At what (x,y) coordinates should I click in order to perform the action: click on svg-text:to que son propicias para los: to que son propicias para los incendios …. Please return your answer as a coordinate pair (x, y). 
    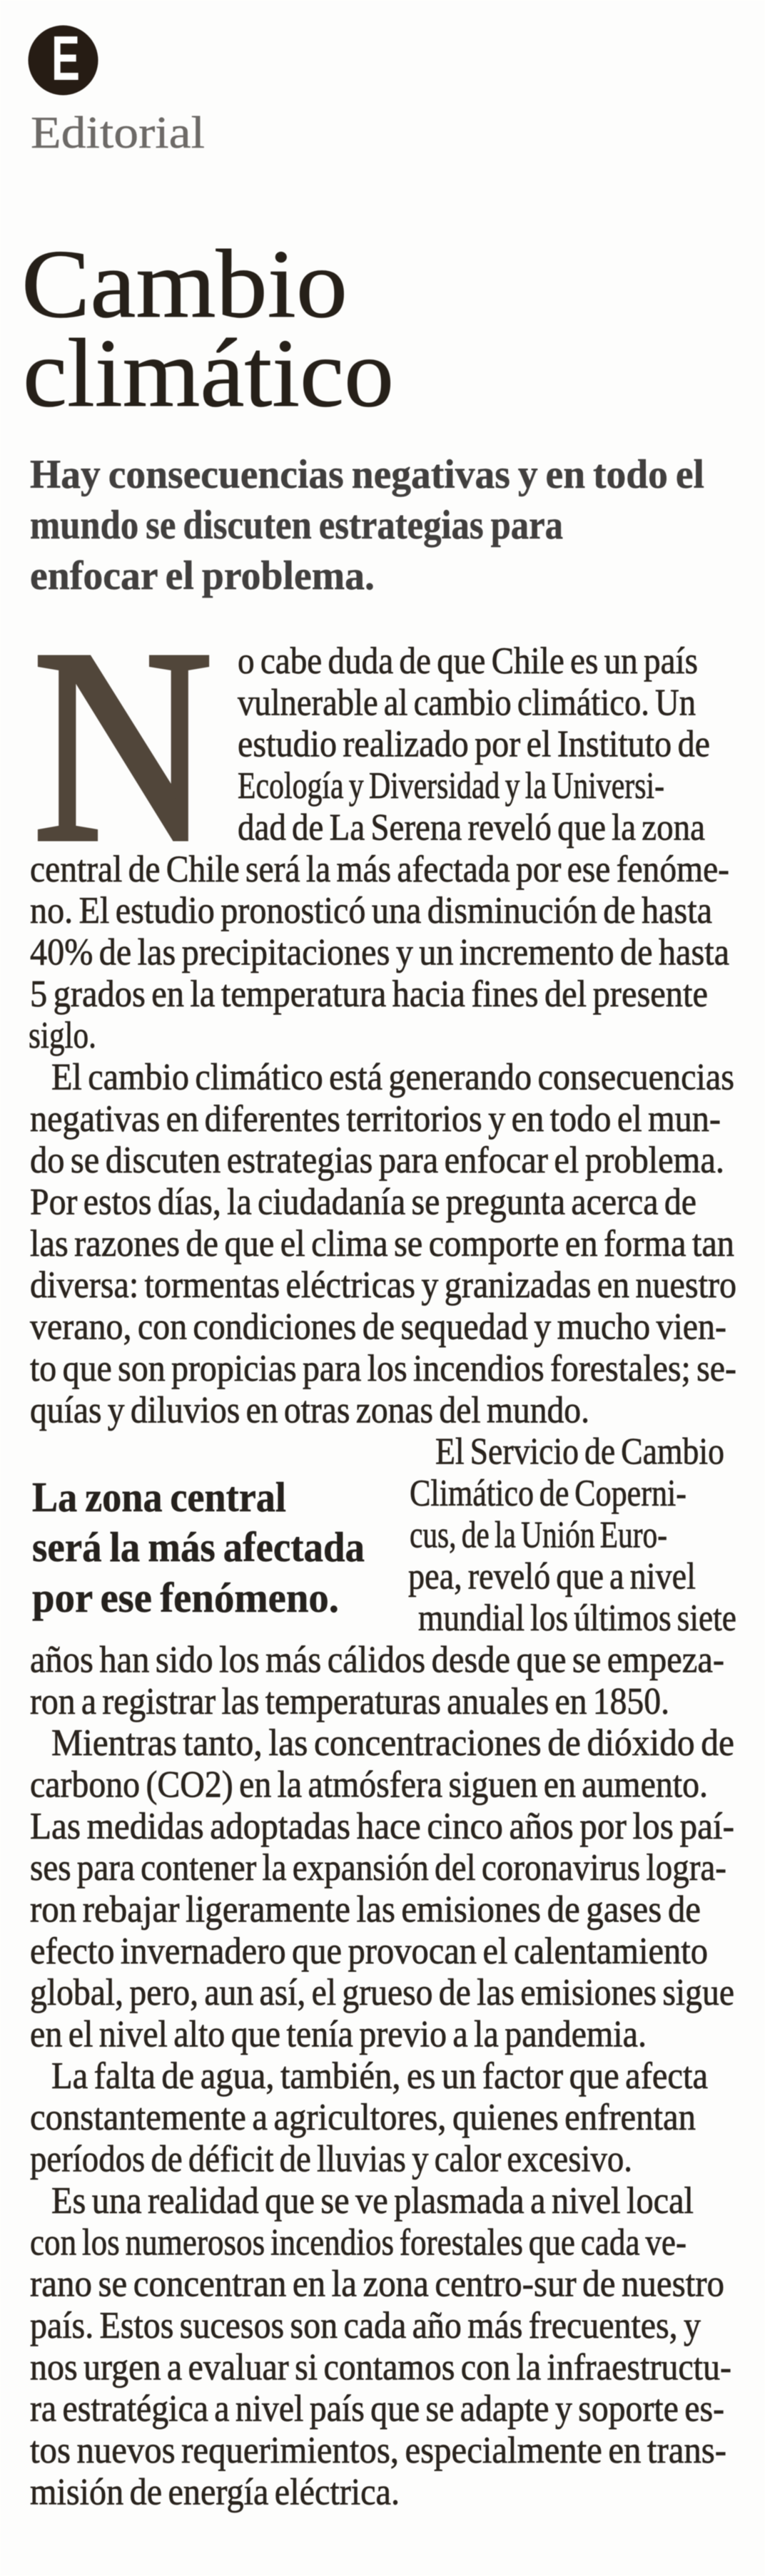
    Looking at the image, I should click on (383, 1368).